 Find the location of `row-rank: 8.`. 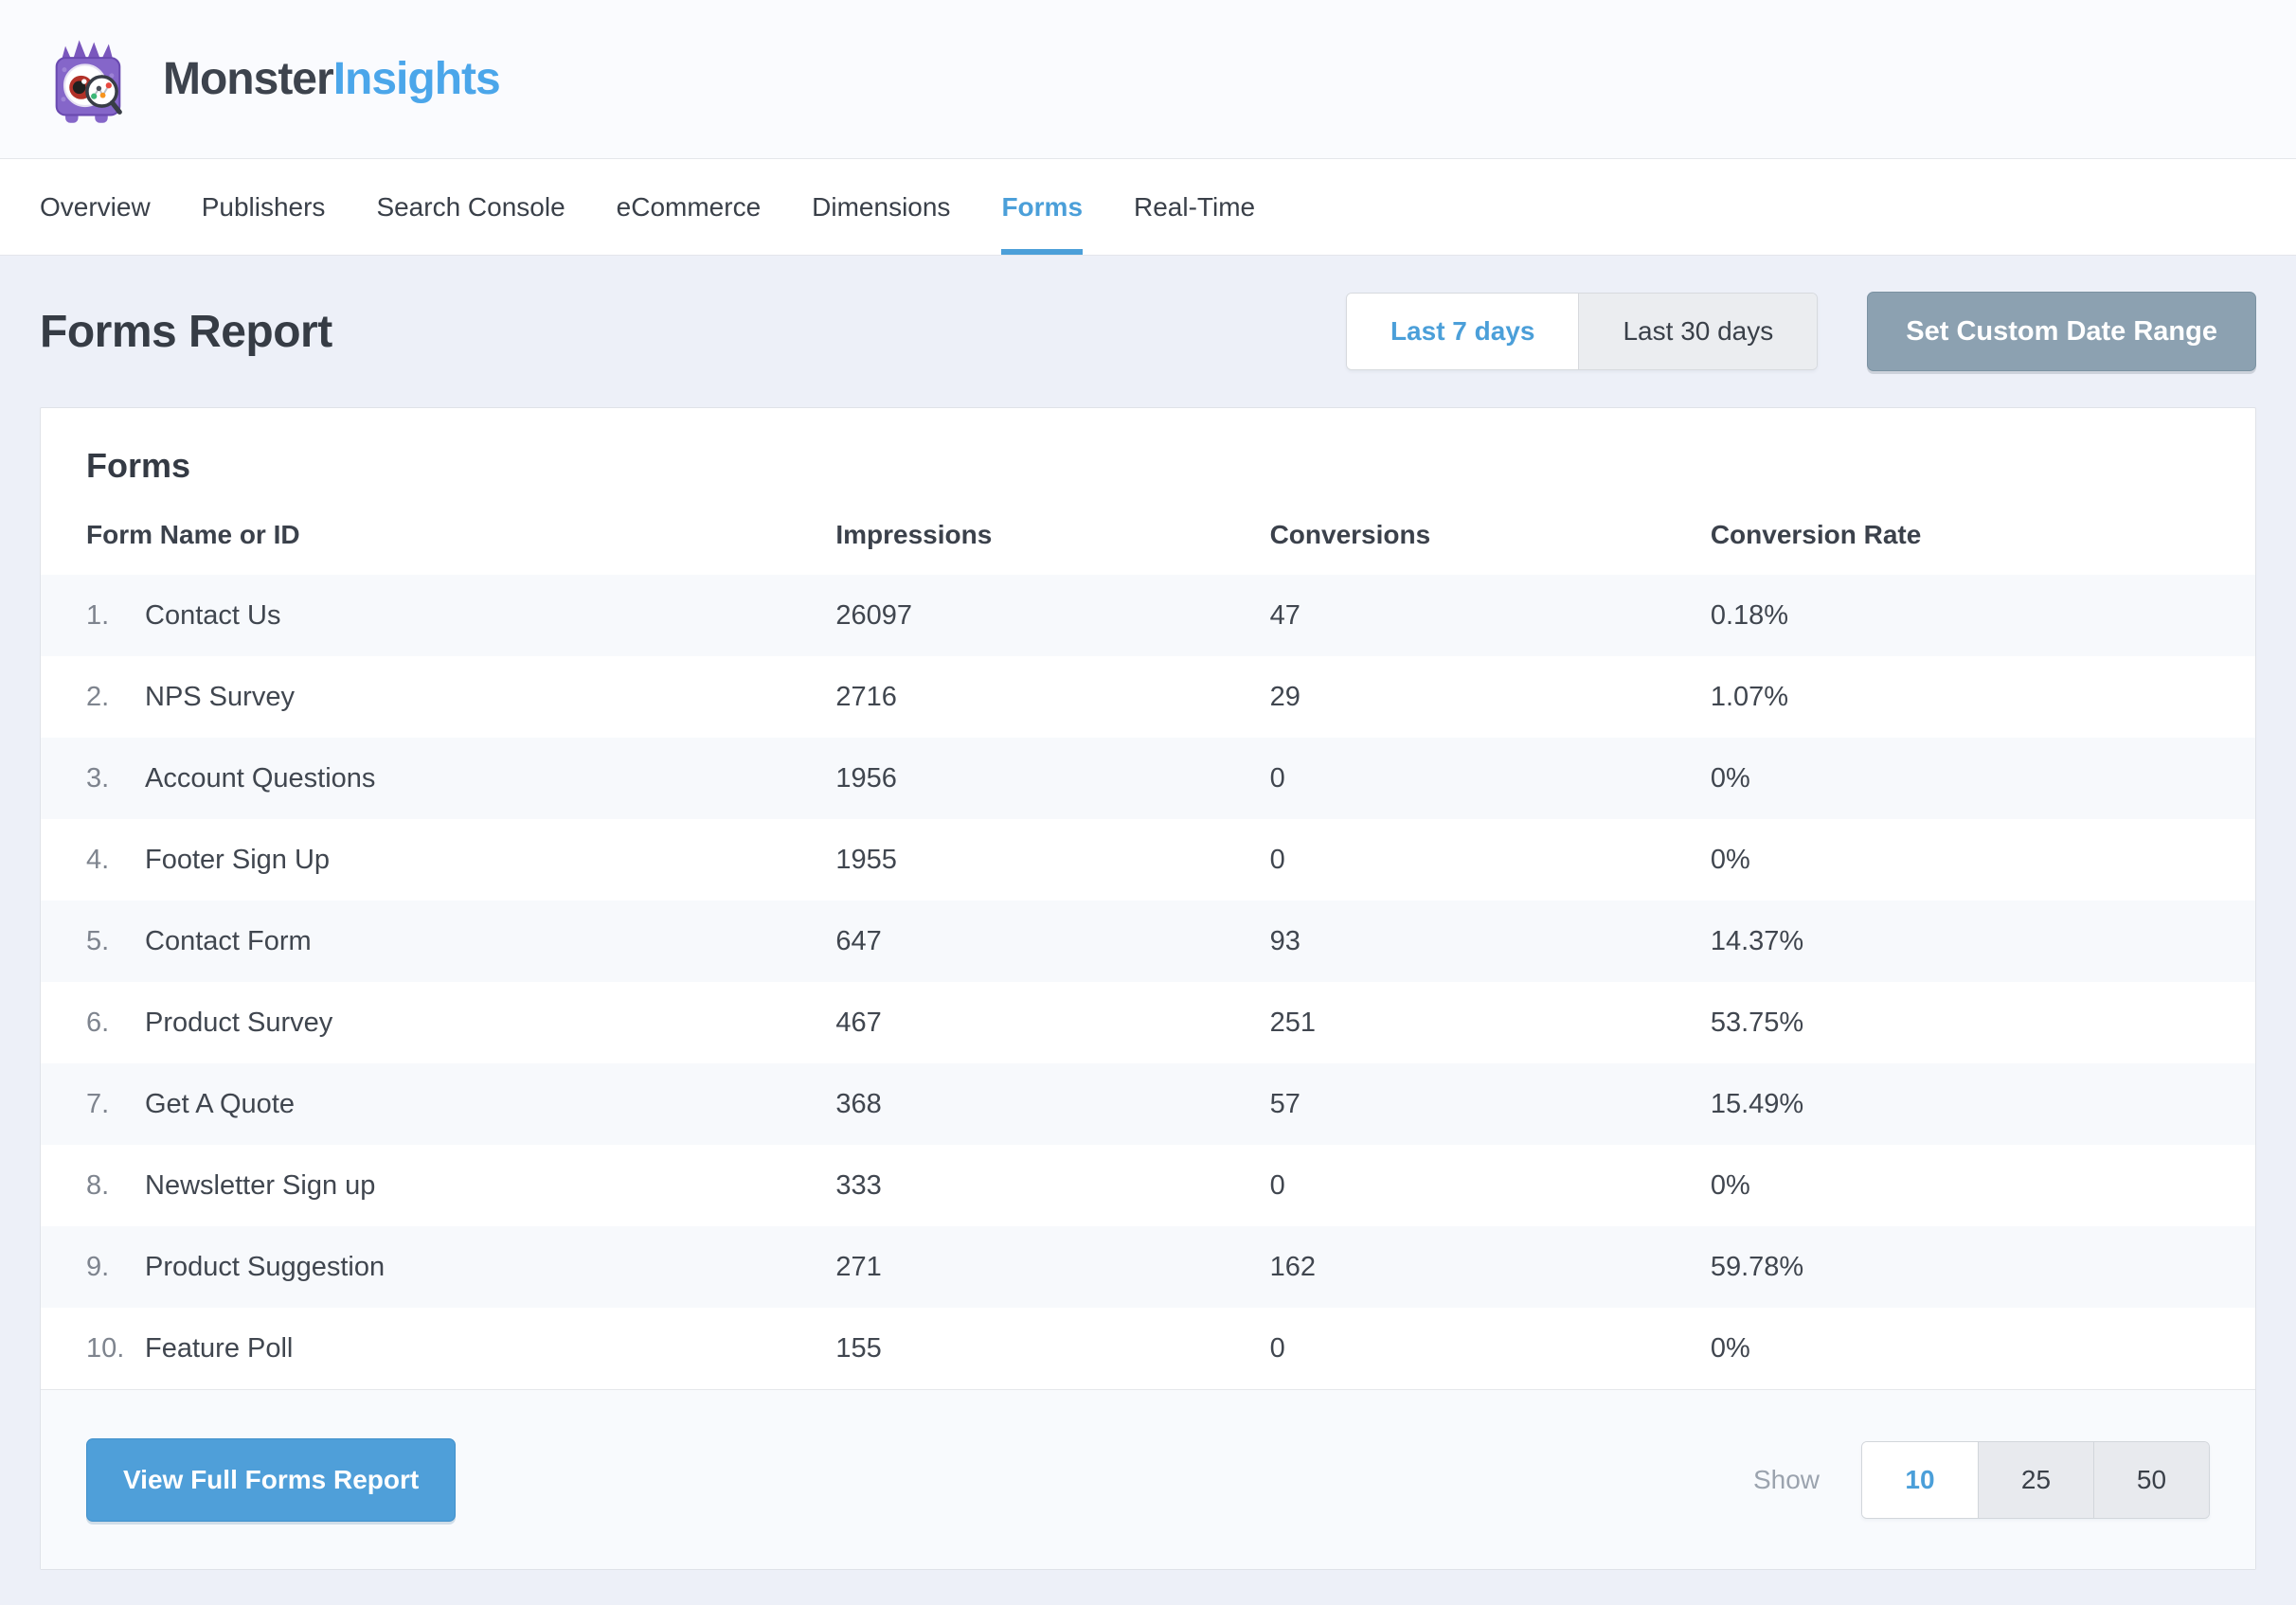

row-rank: 8. is located at coordinates (98, 1185).